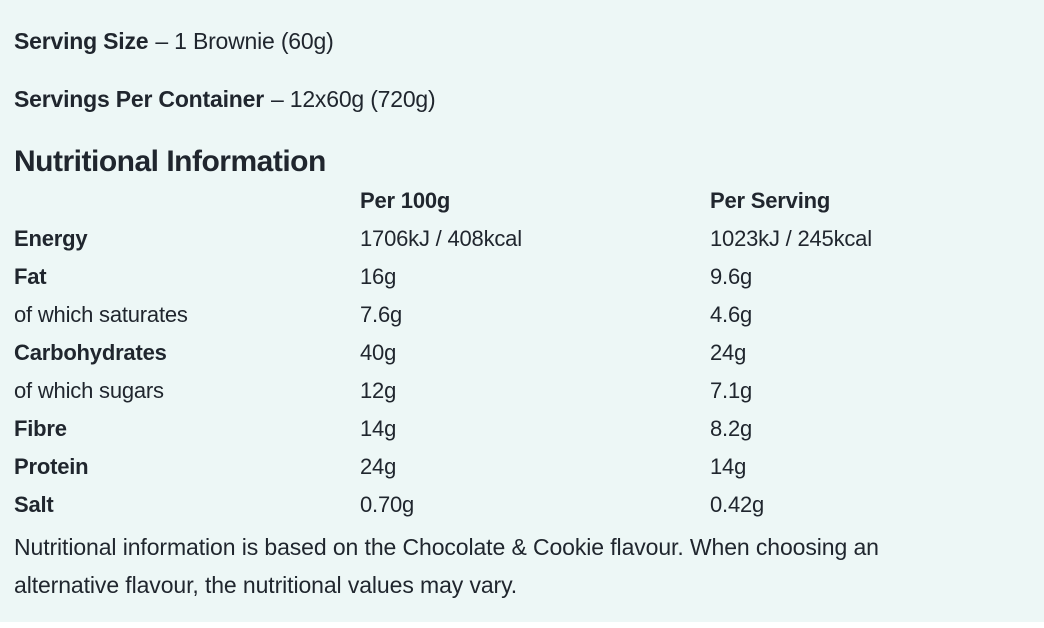 The height and width of the screenshot is (628, 1044). I want to click on row-label: Salt, so click(34, 504).